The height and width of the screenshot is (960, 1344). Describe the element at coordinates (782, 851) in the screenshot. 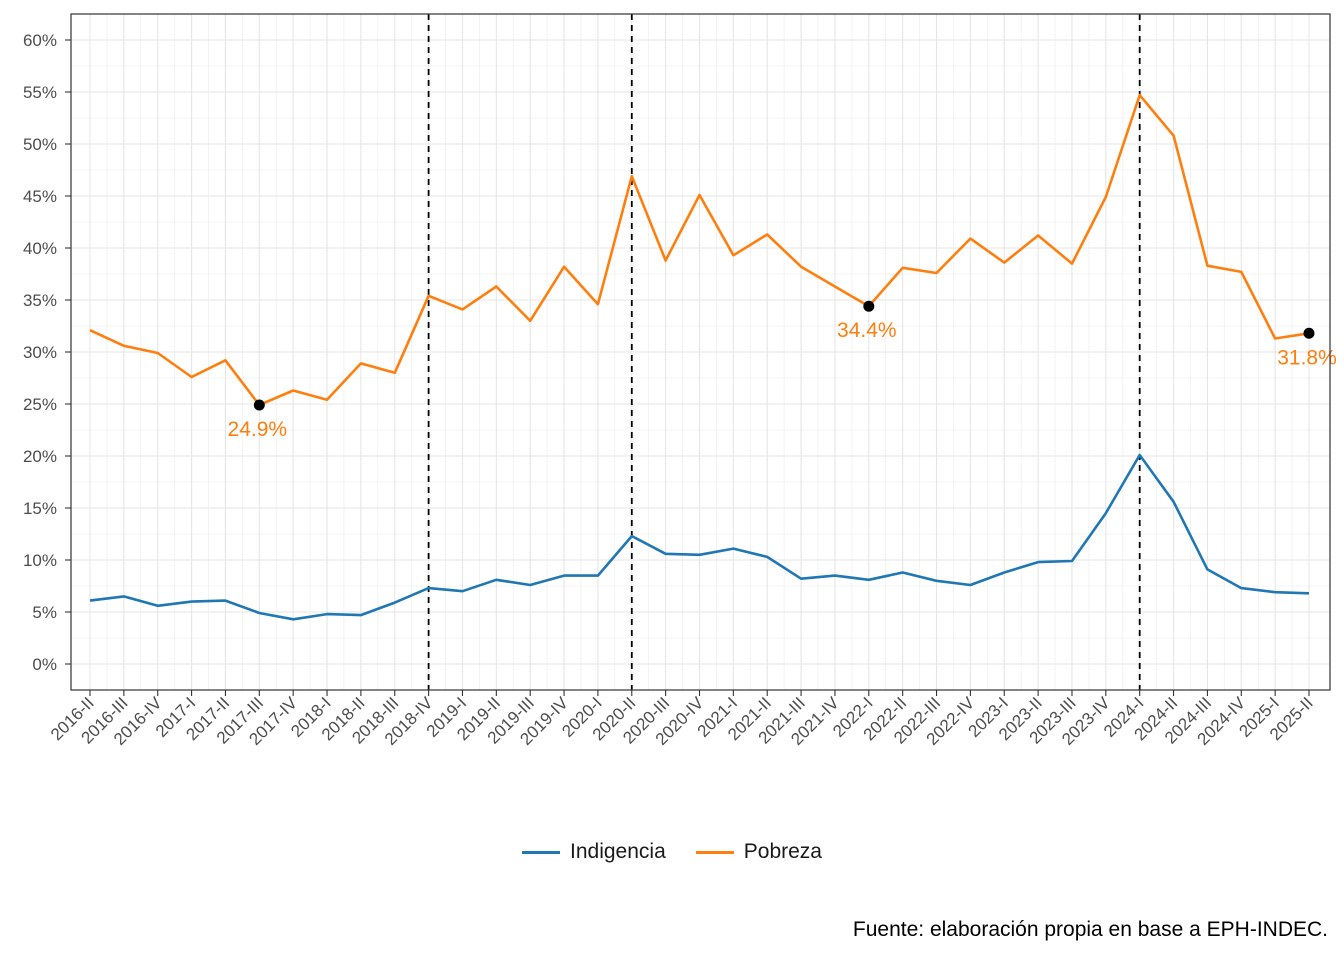

I see `legend-label-pobreza: Pobreza` at that location.